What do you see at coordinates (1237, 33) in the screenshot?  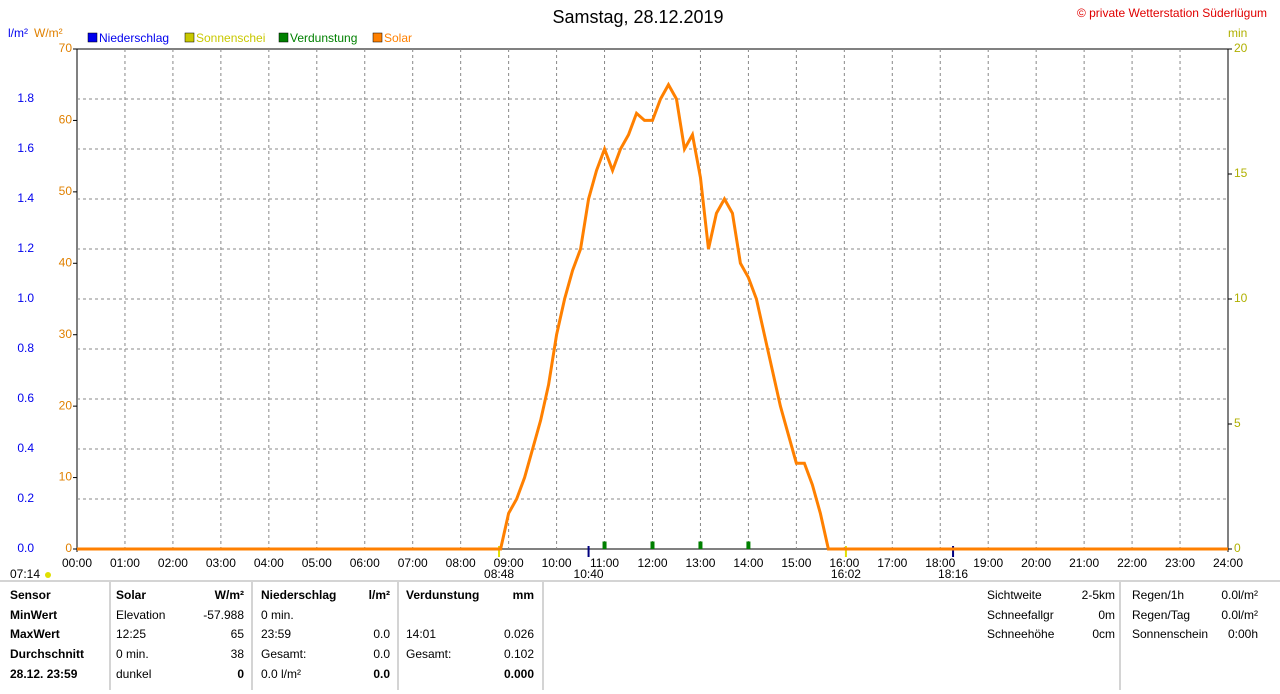 I see `y3-axis-unit: min` at bounding box center [1237, 33].